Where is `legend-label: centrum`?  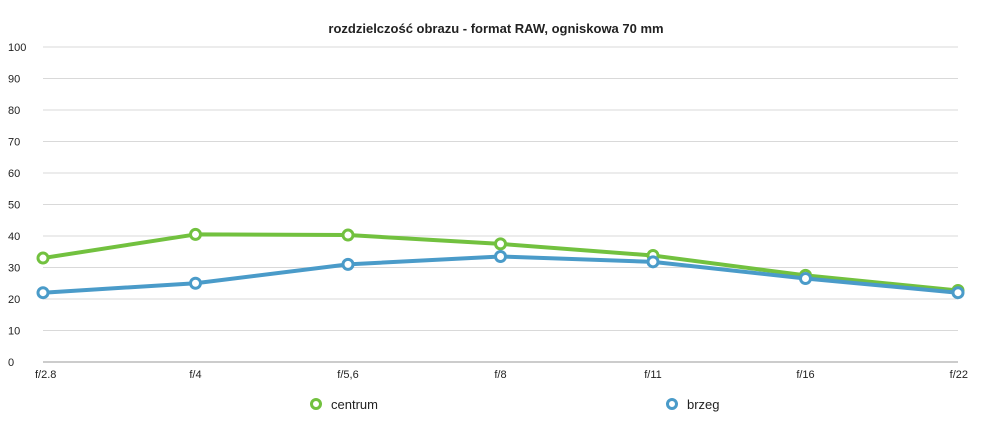
legend-label: centrum is located at coordinates (354, 404).